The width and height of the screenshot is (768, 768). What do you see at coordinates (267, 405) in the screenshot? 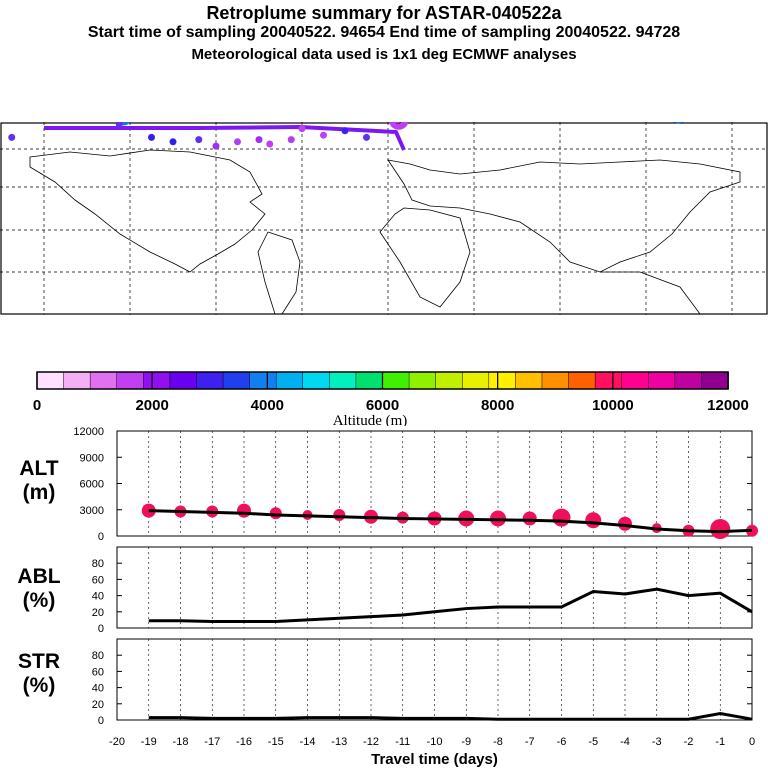
I see `colorbar-tick: 4000` at bounding box center [267, 405].